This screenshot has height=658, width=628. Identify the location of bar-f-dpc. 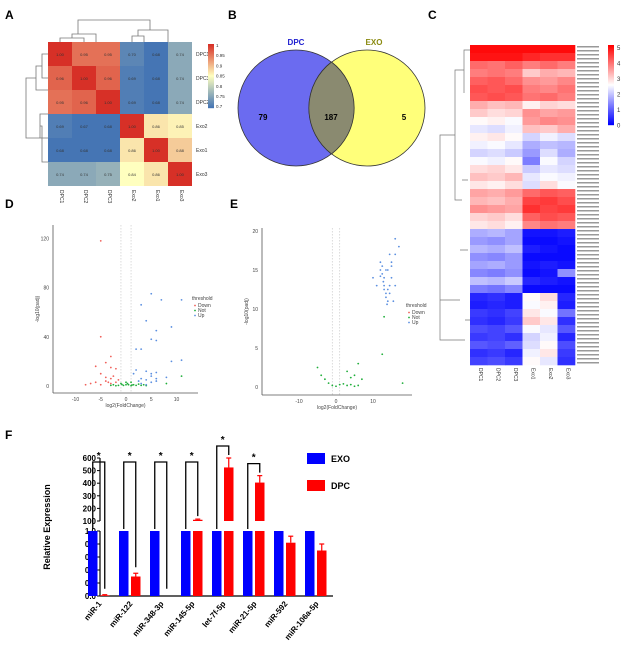
(322, 573).